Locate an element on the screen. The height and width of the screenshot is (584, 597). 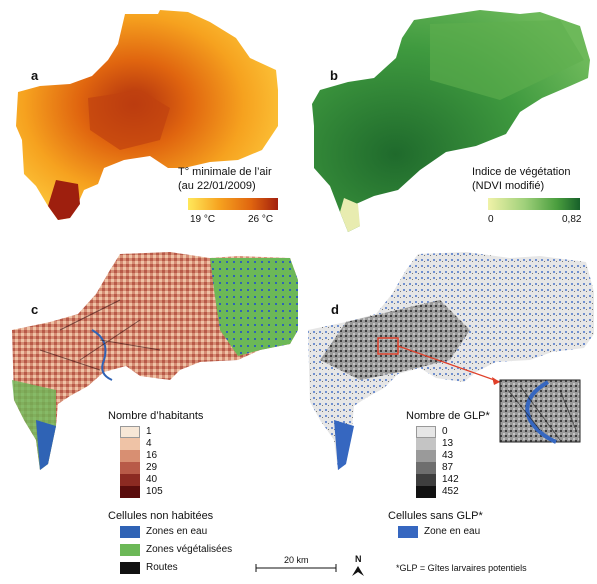
north-arrow-icon is located at coordinates (358, 571).